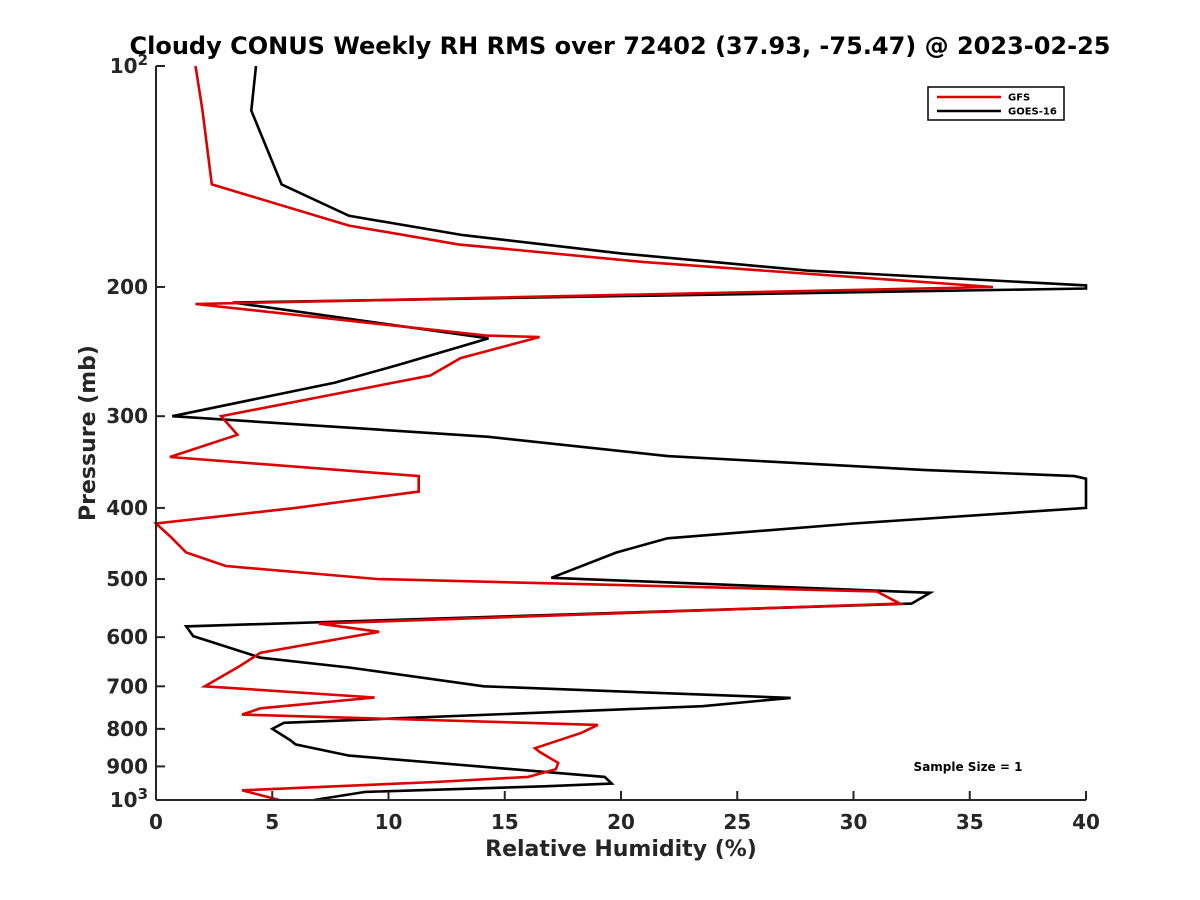  I want to click on y-tick-label: 700, so click(127, 686).